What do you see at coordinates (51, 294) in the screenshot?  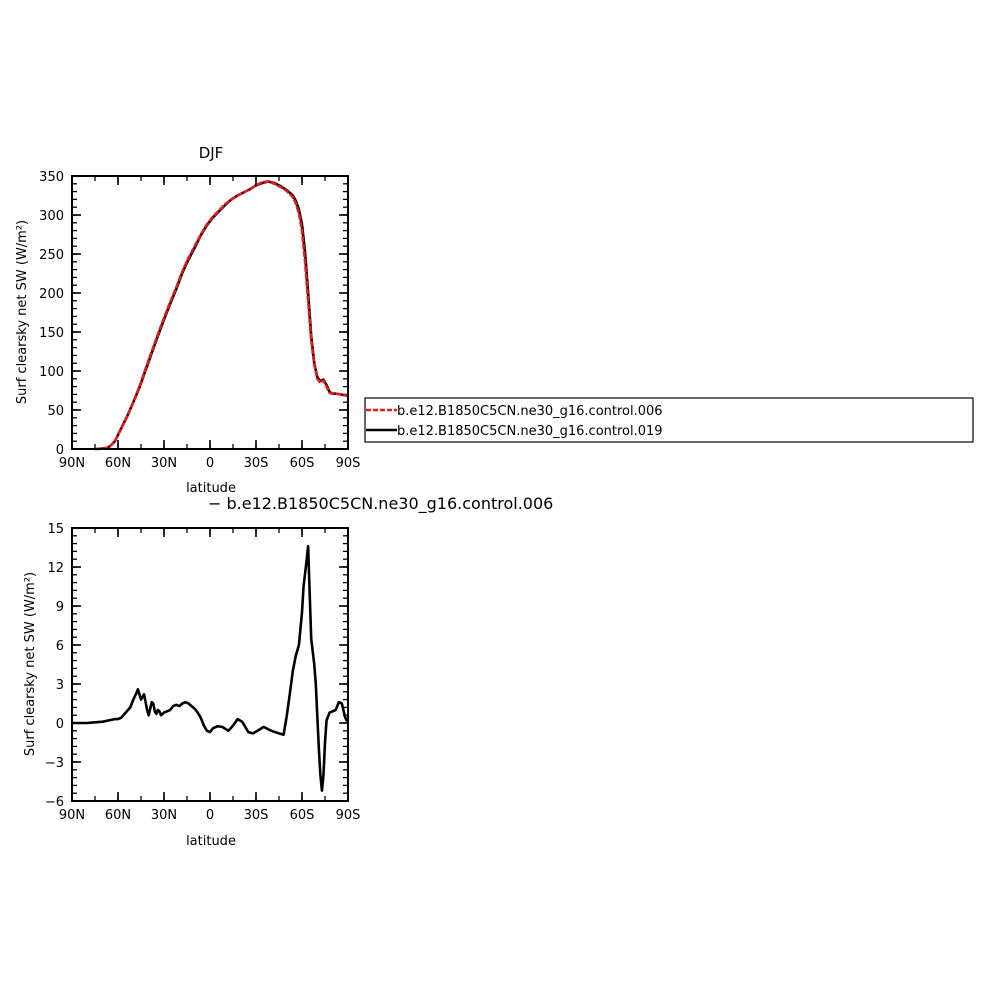 I see `y-tick-label: 200` at bounding box center [51, 294].